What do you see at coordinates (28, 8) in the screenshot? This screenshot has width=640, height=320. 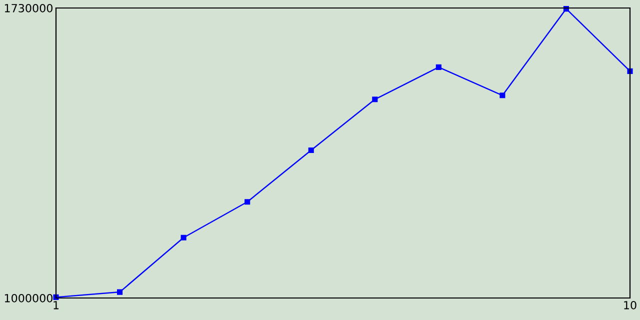 I see `y-tick-label: 1730000` at bounding box center [28, 8].